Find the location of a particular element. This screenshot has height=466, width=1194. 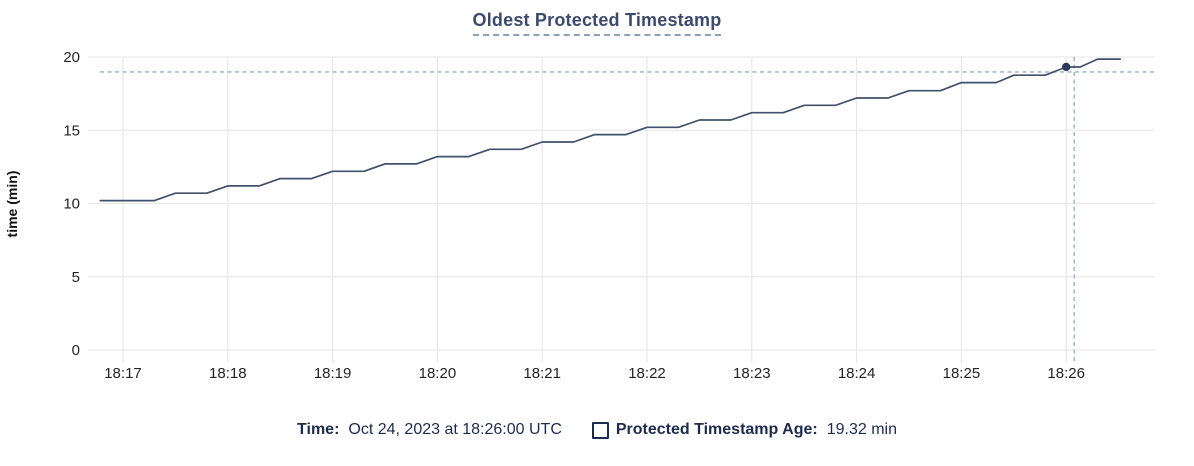

y-tick-label: 5 is located at coordinates (76, 277).